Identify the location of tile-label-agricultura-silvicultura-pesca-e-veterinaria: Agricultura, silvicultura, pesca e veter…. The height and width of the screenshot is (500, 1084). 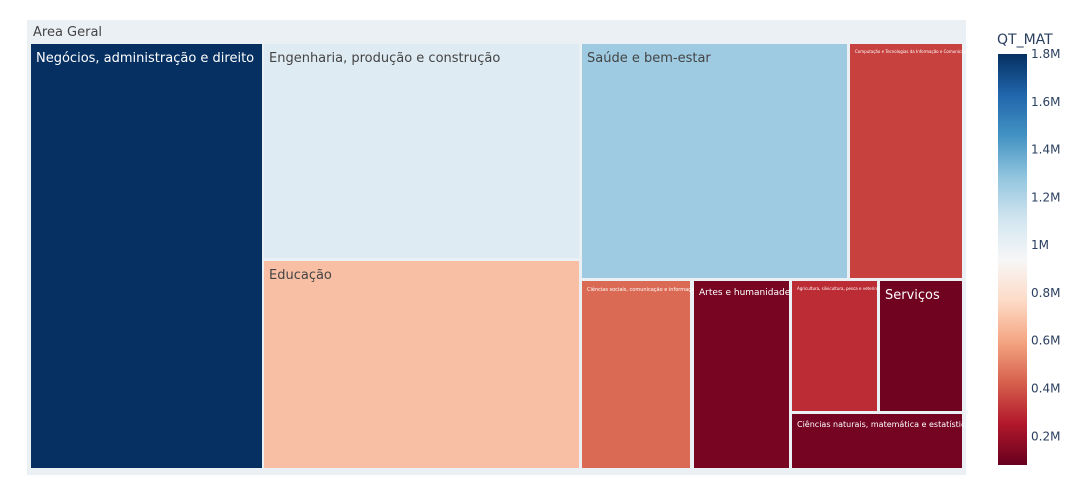
(841, 288).